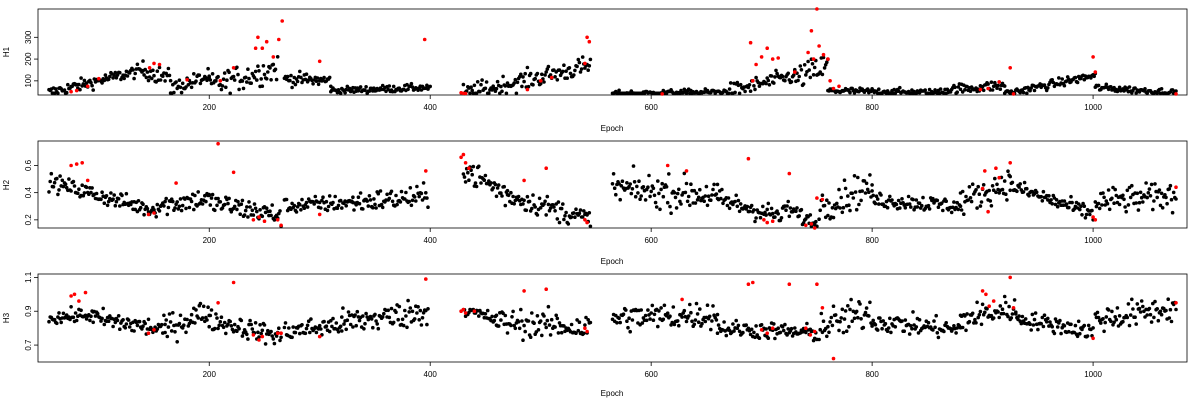 This screenshot has height=400, width=1200. What do you see at coordinates (651, 240) in the screenshot?
I see `x-tick-label: 600` at bounding box center [651, 240].